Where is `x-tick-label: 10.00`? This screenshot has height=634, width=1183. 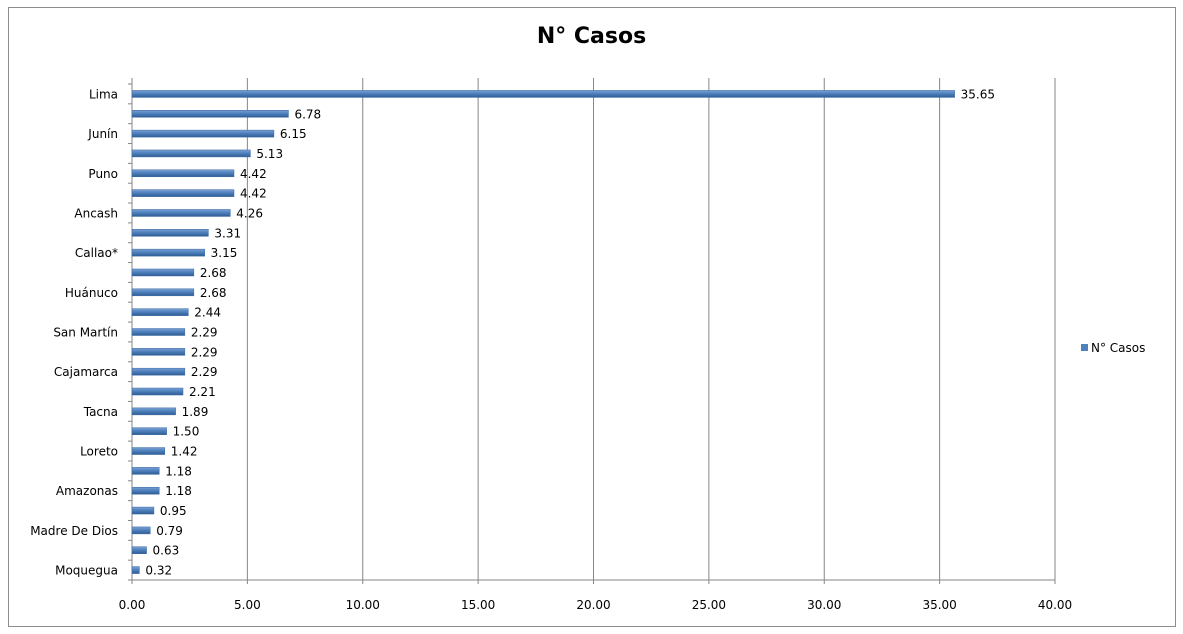 x-tick-label: 10.00 is located at coordinates (363, 605).